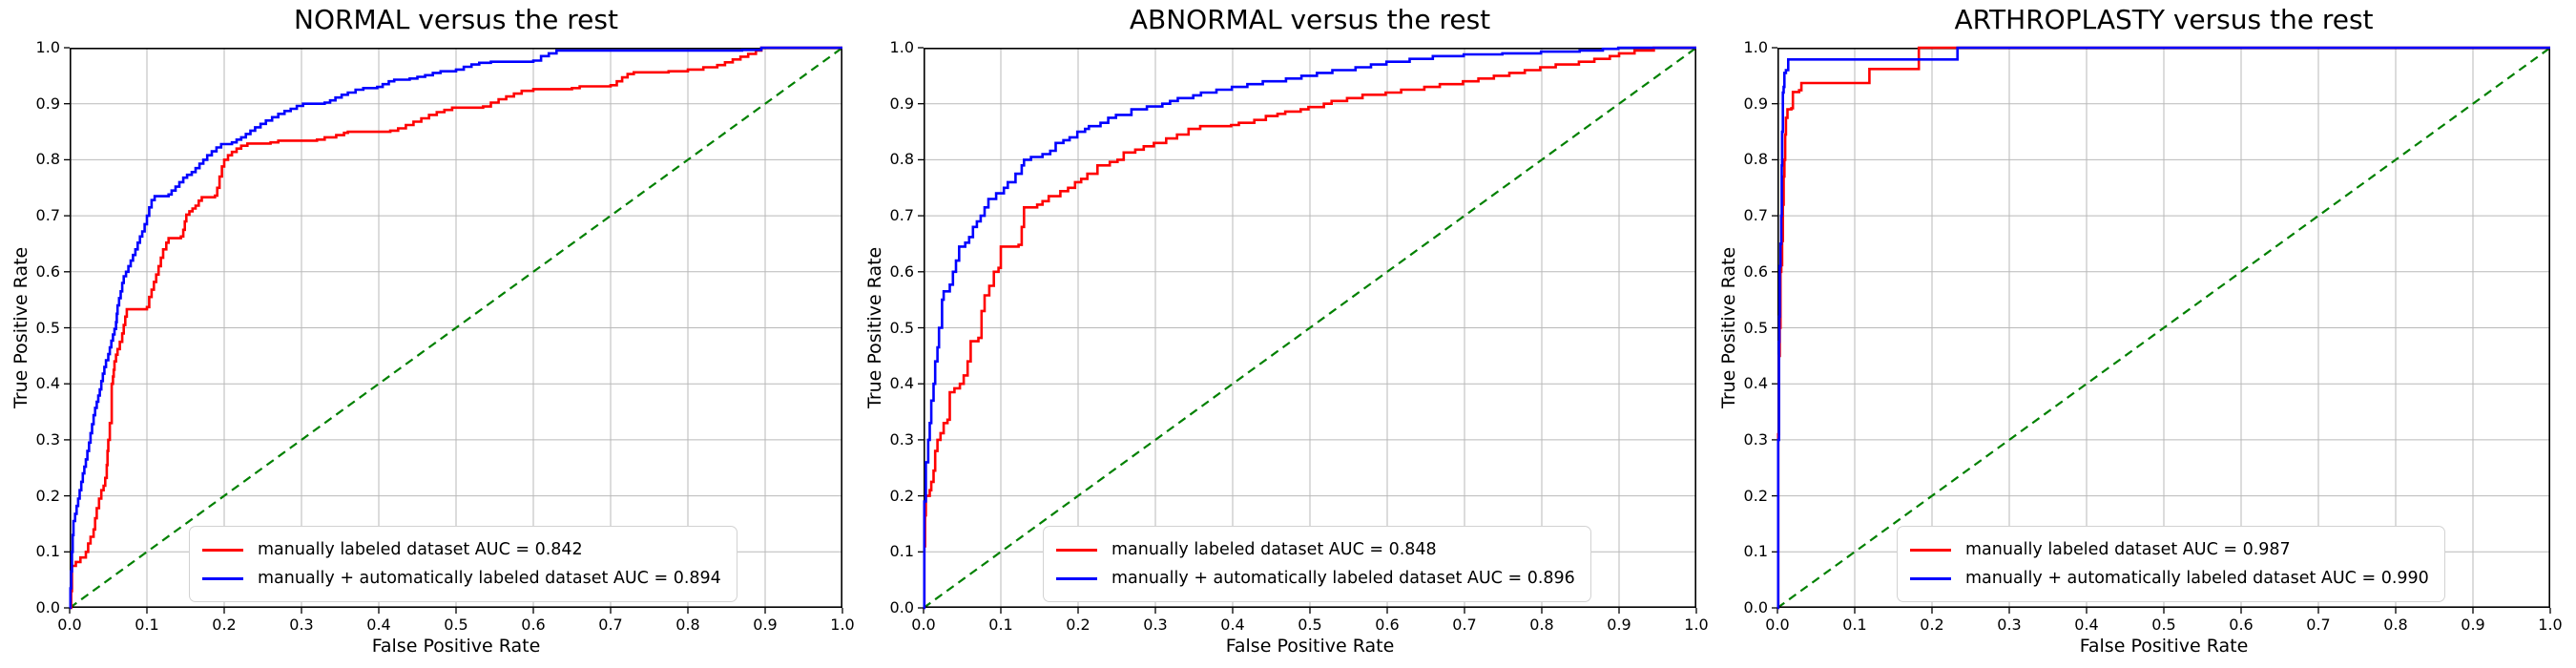  I want to click on x-tick-label: 1.0, so click(1696, 625).